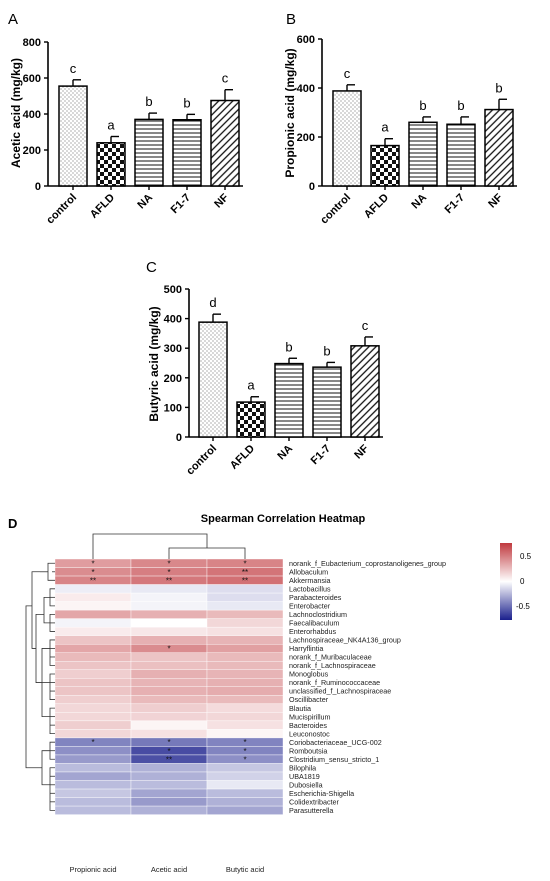 Image resolution: width=550 pixels, height=881 pixels. What do you see at coordinates (283, 519) in the screenshot?
I see `heatmap-title: Spearman Correlation Heatmap` at bounding box center [283, 519].